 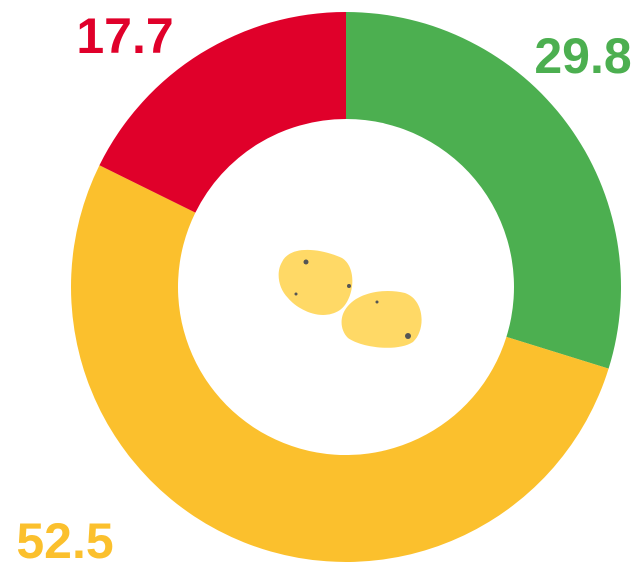 What do you see at coordinates (64, 538) in the screenshot?
I see `value-label: 52.5` at bounding box center [64, 538].